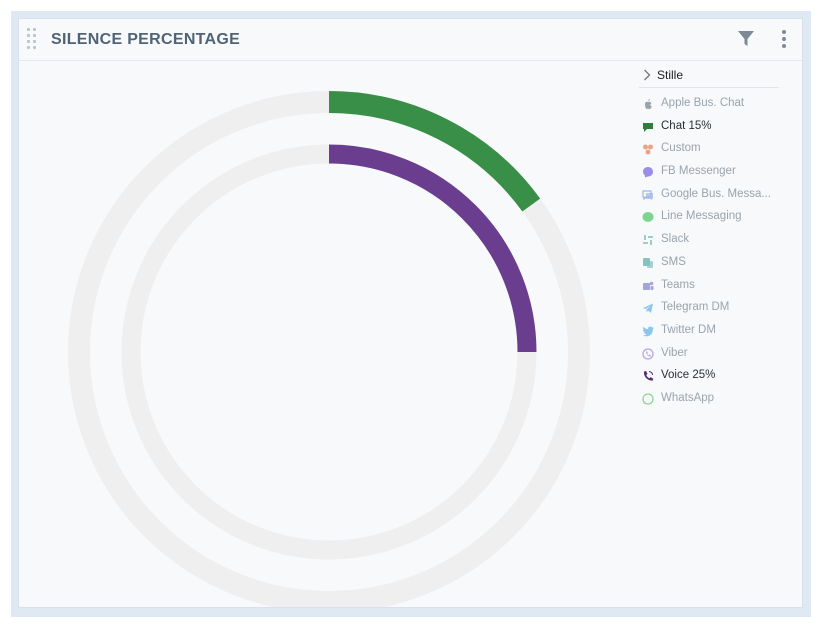  I want to click on legend-item: Slack, so click(709, 241).